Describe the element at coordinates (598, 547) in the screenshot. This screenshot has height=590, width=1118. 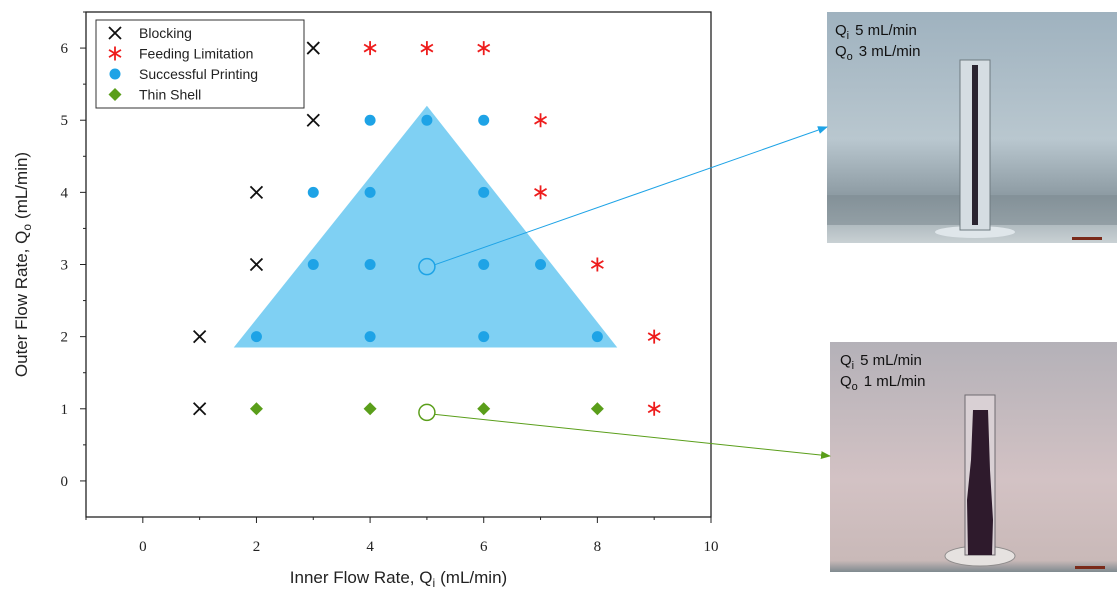
I see `x-tick-label: 8` at that location.